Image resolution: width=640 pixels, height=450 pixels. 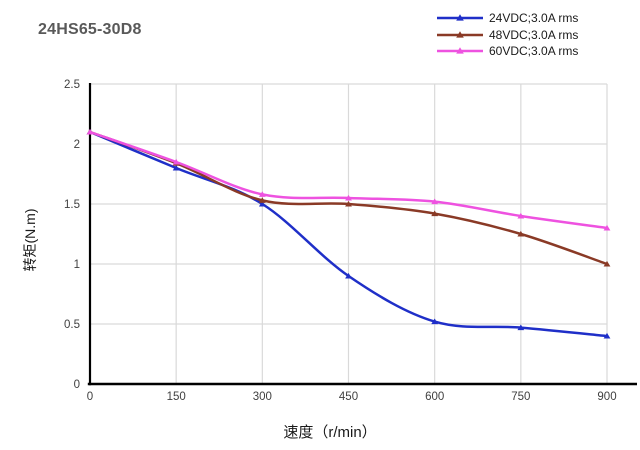 I want to click on chart-title: 24HS65-30D8, so click(x=90, y=29).